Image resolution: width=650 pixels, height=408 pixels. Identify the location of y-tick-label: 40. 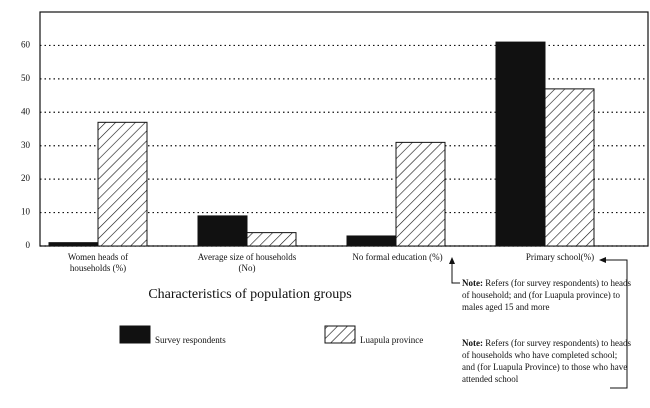
(26, 111).